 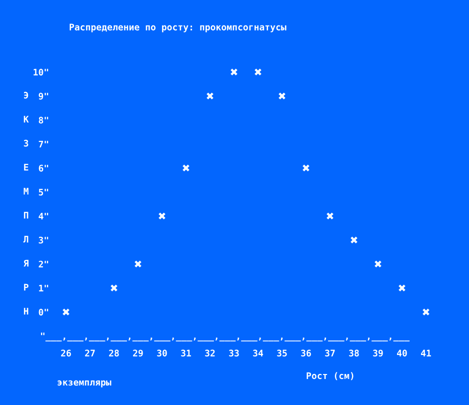 I want to click on x-tick-label: 34, so click(x=258, y=353).